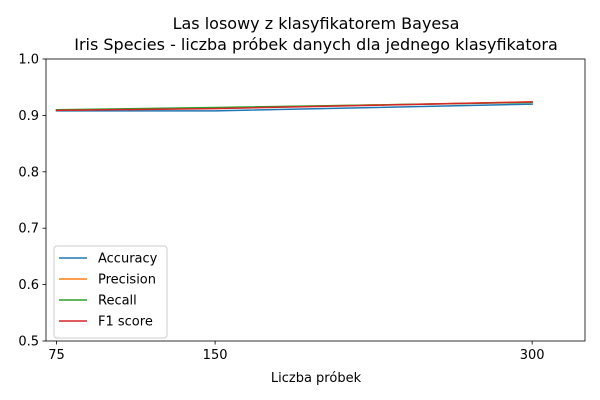  I want to click on y-tick-label: 0.9, so click(28, 116).